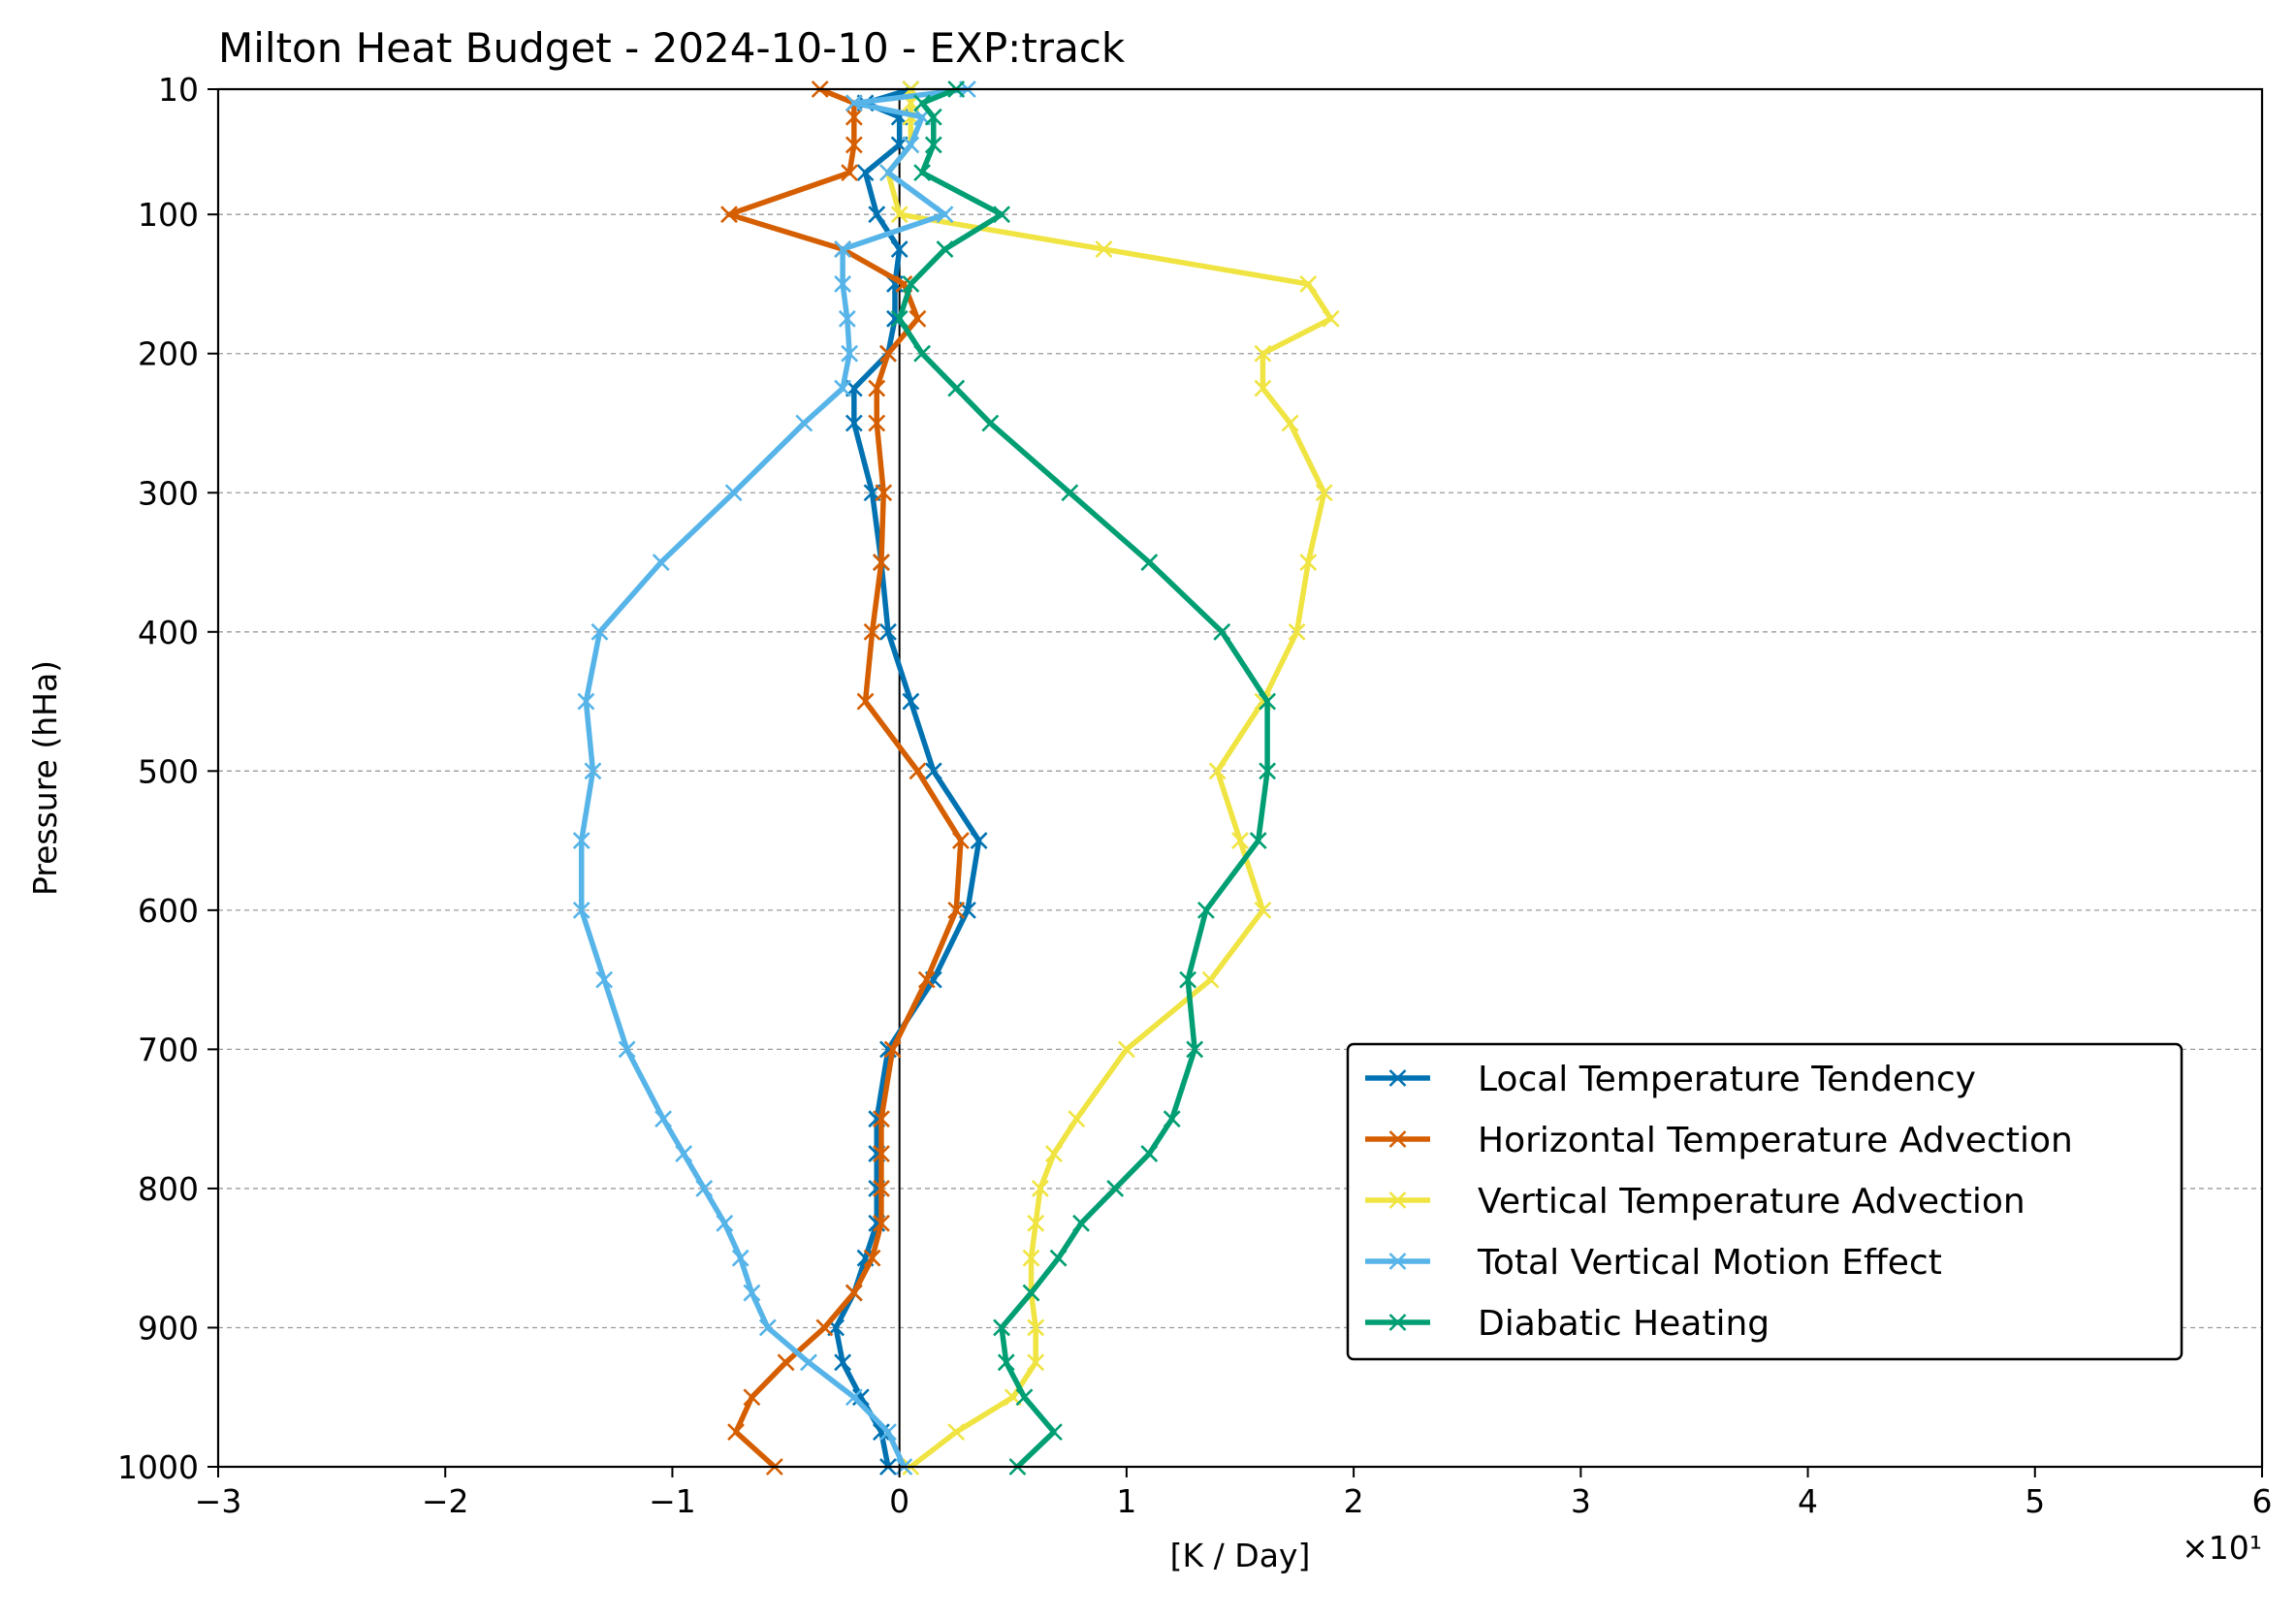 The image size is (2296, 1619). I want to click on y-tick-label: 500, so click(168, 771).